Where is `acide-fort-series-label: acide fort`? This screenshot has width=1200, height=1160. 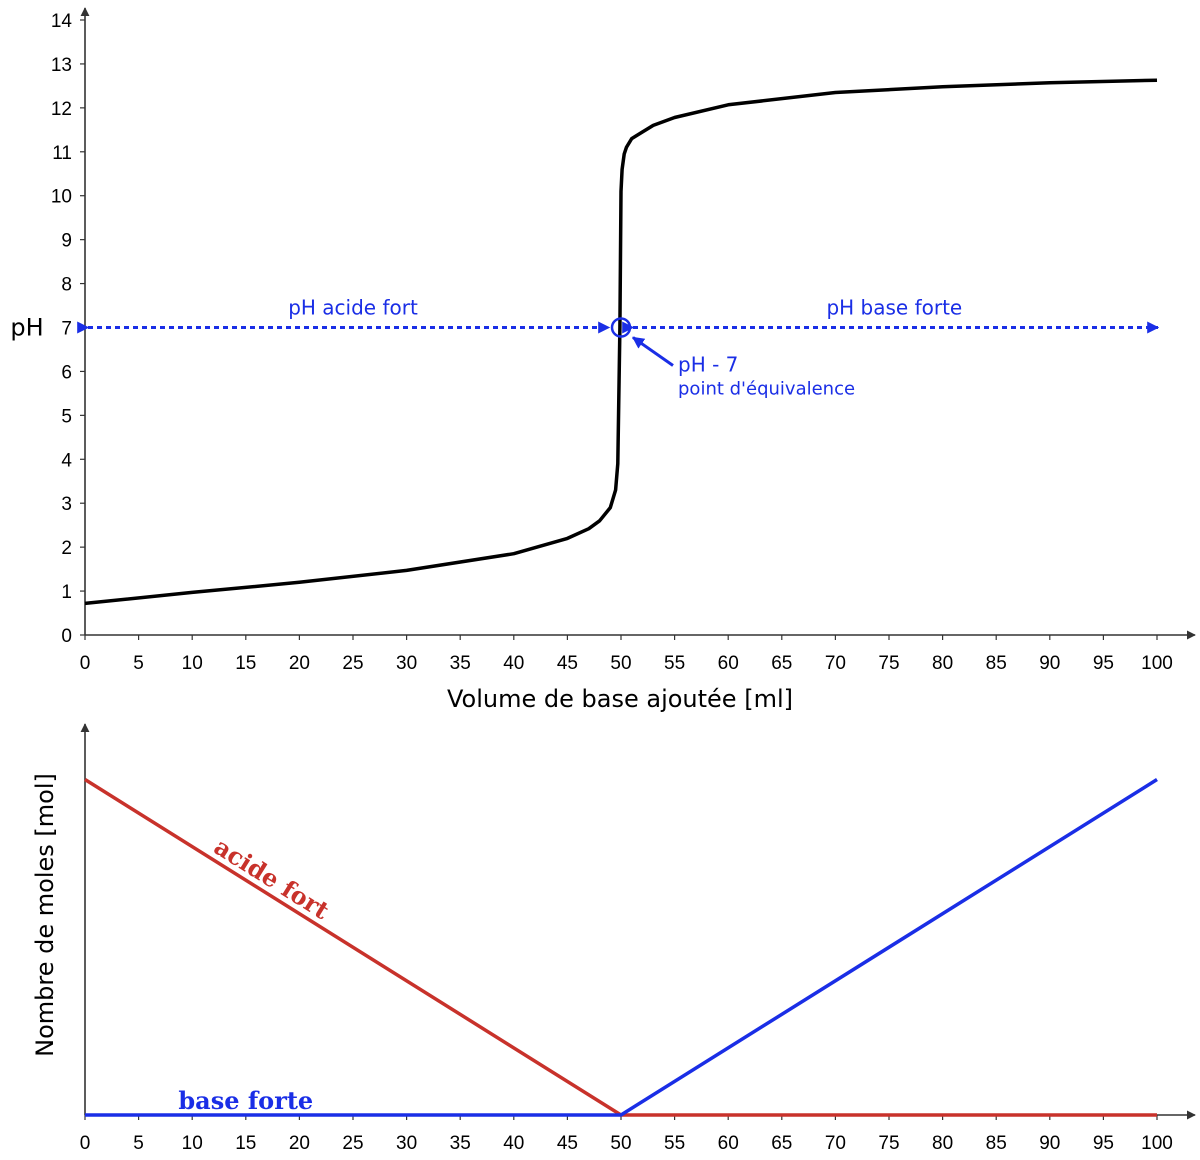
acide-fort-series-label: acide fort is located at coordinates (271, 878).